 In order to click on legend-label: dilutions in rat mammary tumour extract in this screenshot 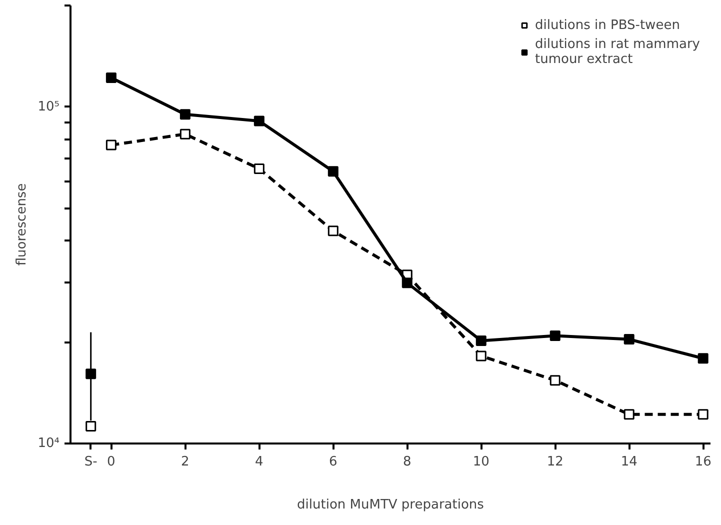, I will do `click(617, 52)`.